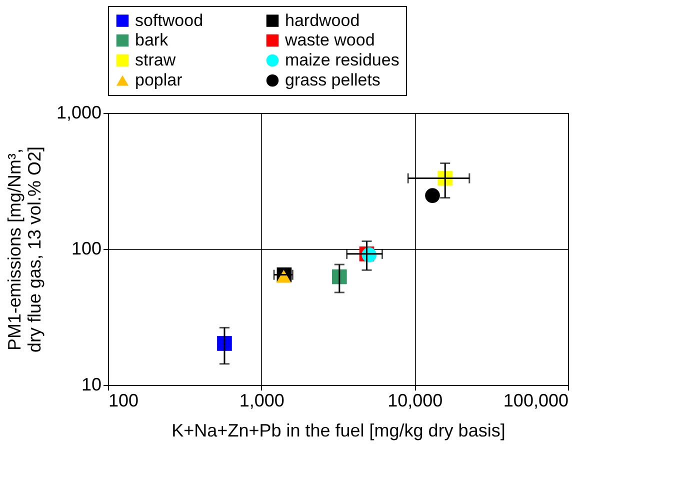  What do you see at coordinates (152, 40) in the screenshot?
I see `legend-label: bark` at bounding box center [152, 40].